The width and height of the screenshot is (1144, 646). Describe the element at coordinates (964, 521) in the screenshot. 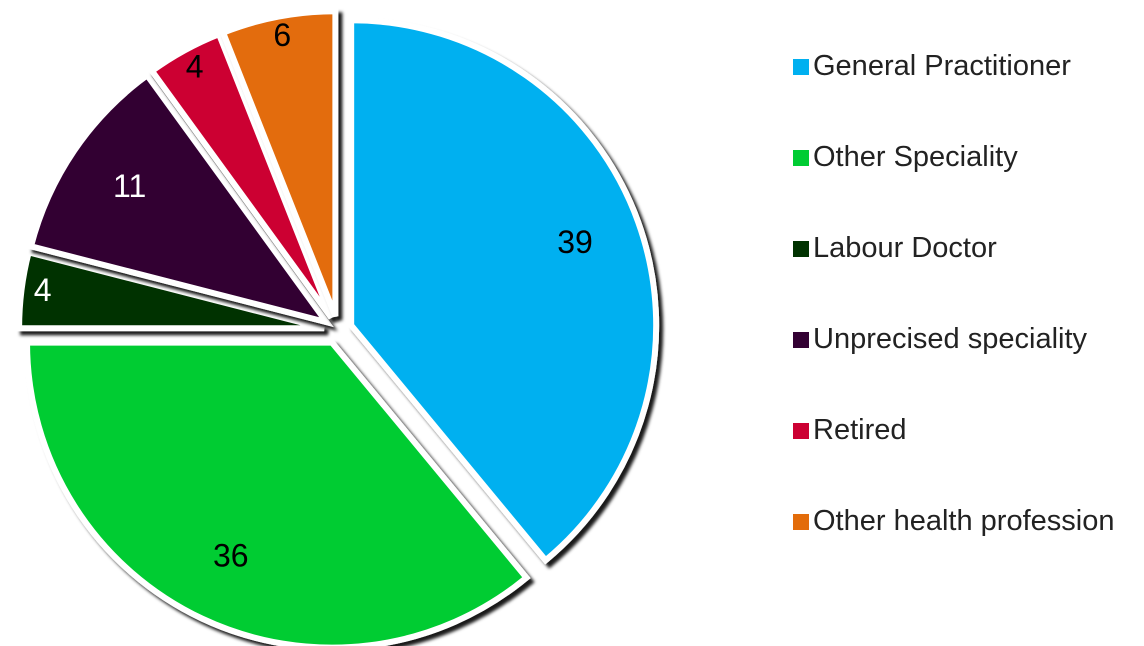

I see `legend-label: Other health profession` at that location.